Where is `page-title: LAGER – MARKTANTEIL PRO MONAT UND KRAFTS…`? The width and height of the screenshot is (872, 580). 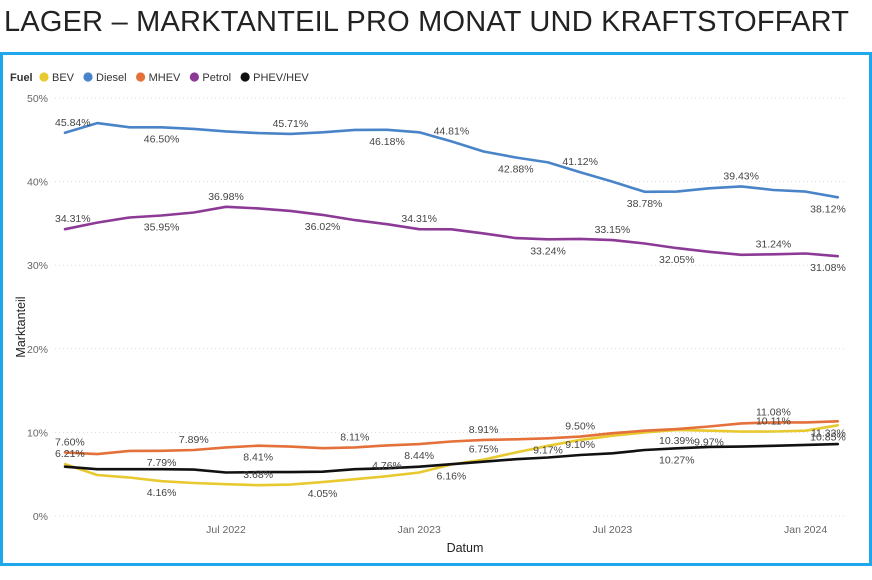
page-title: LAGER – MARKTANTEIL PRO MONAT UND KRAFTS… is located at coordinates (427, 22).